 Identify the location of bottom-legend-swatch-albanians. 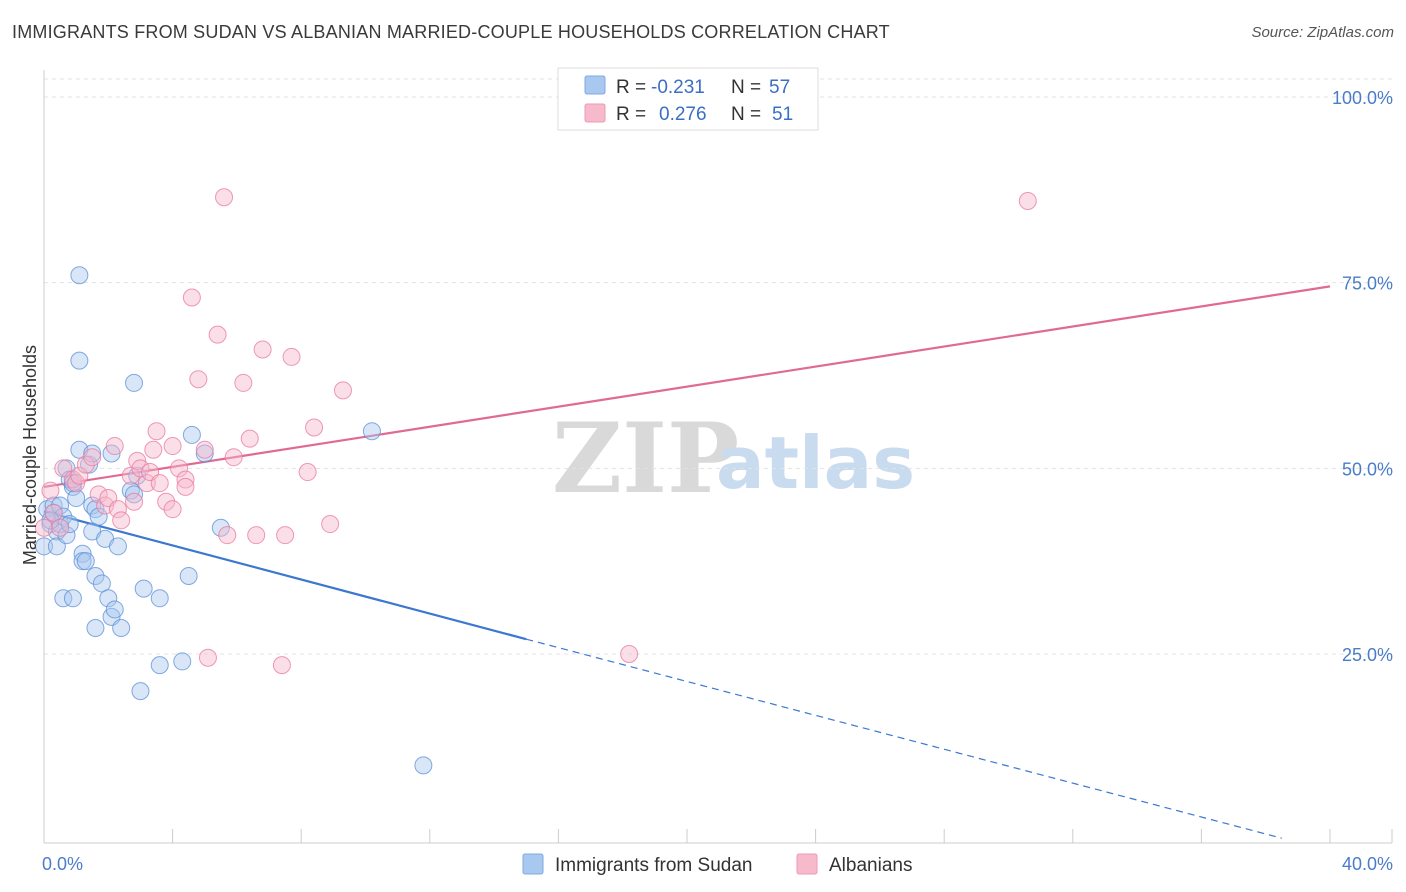
(807, 864).